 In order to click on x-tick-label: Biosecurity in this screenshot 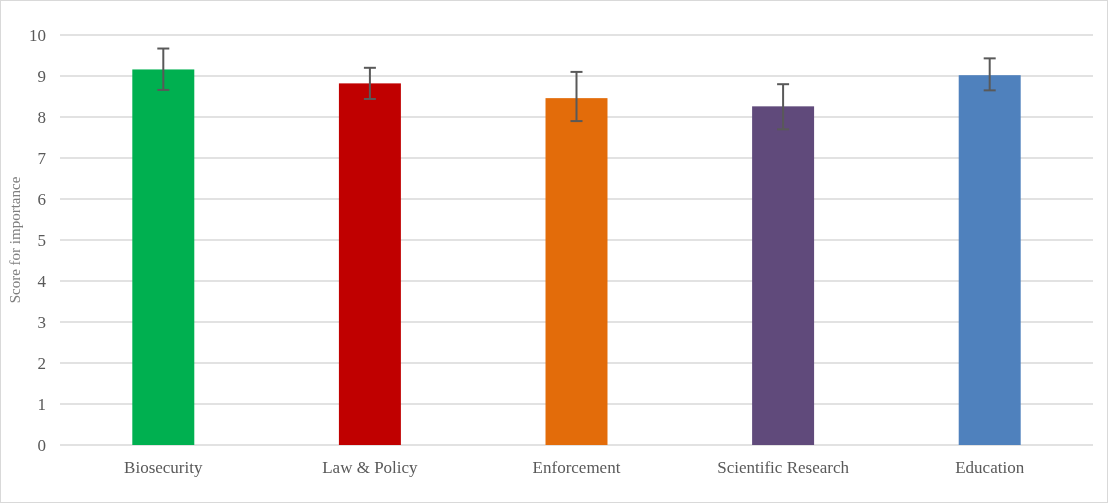, I will do `click(163, 467)`.